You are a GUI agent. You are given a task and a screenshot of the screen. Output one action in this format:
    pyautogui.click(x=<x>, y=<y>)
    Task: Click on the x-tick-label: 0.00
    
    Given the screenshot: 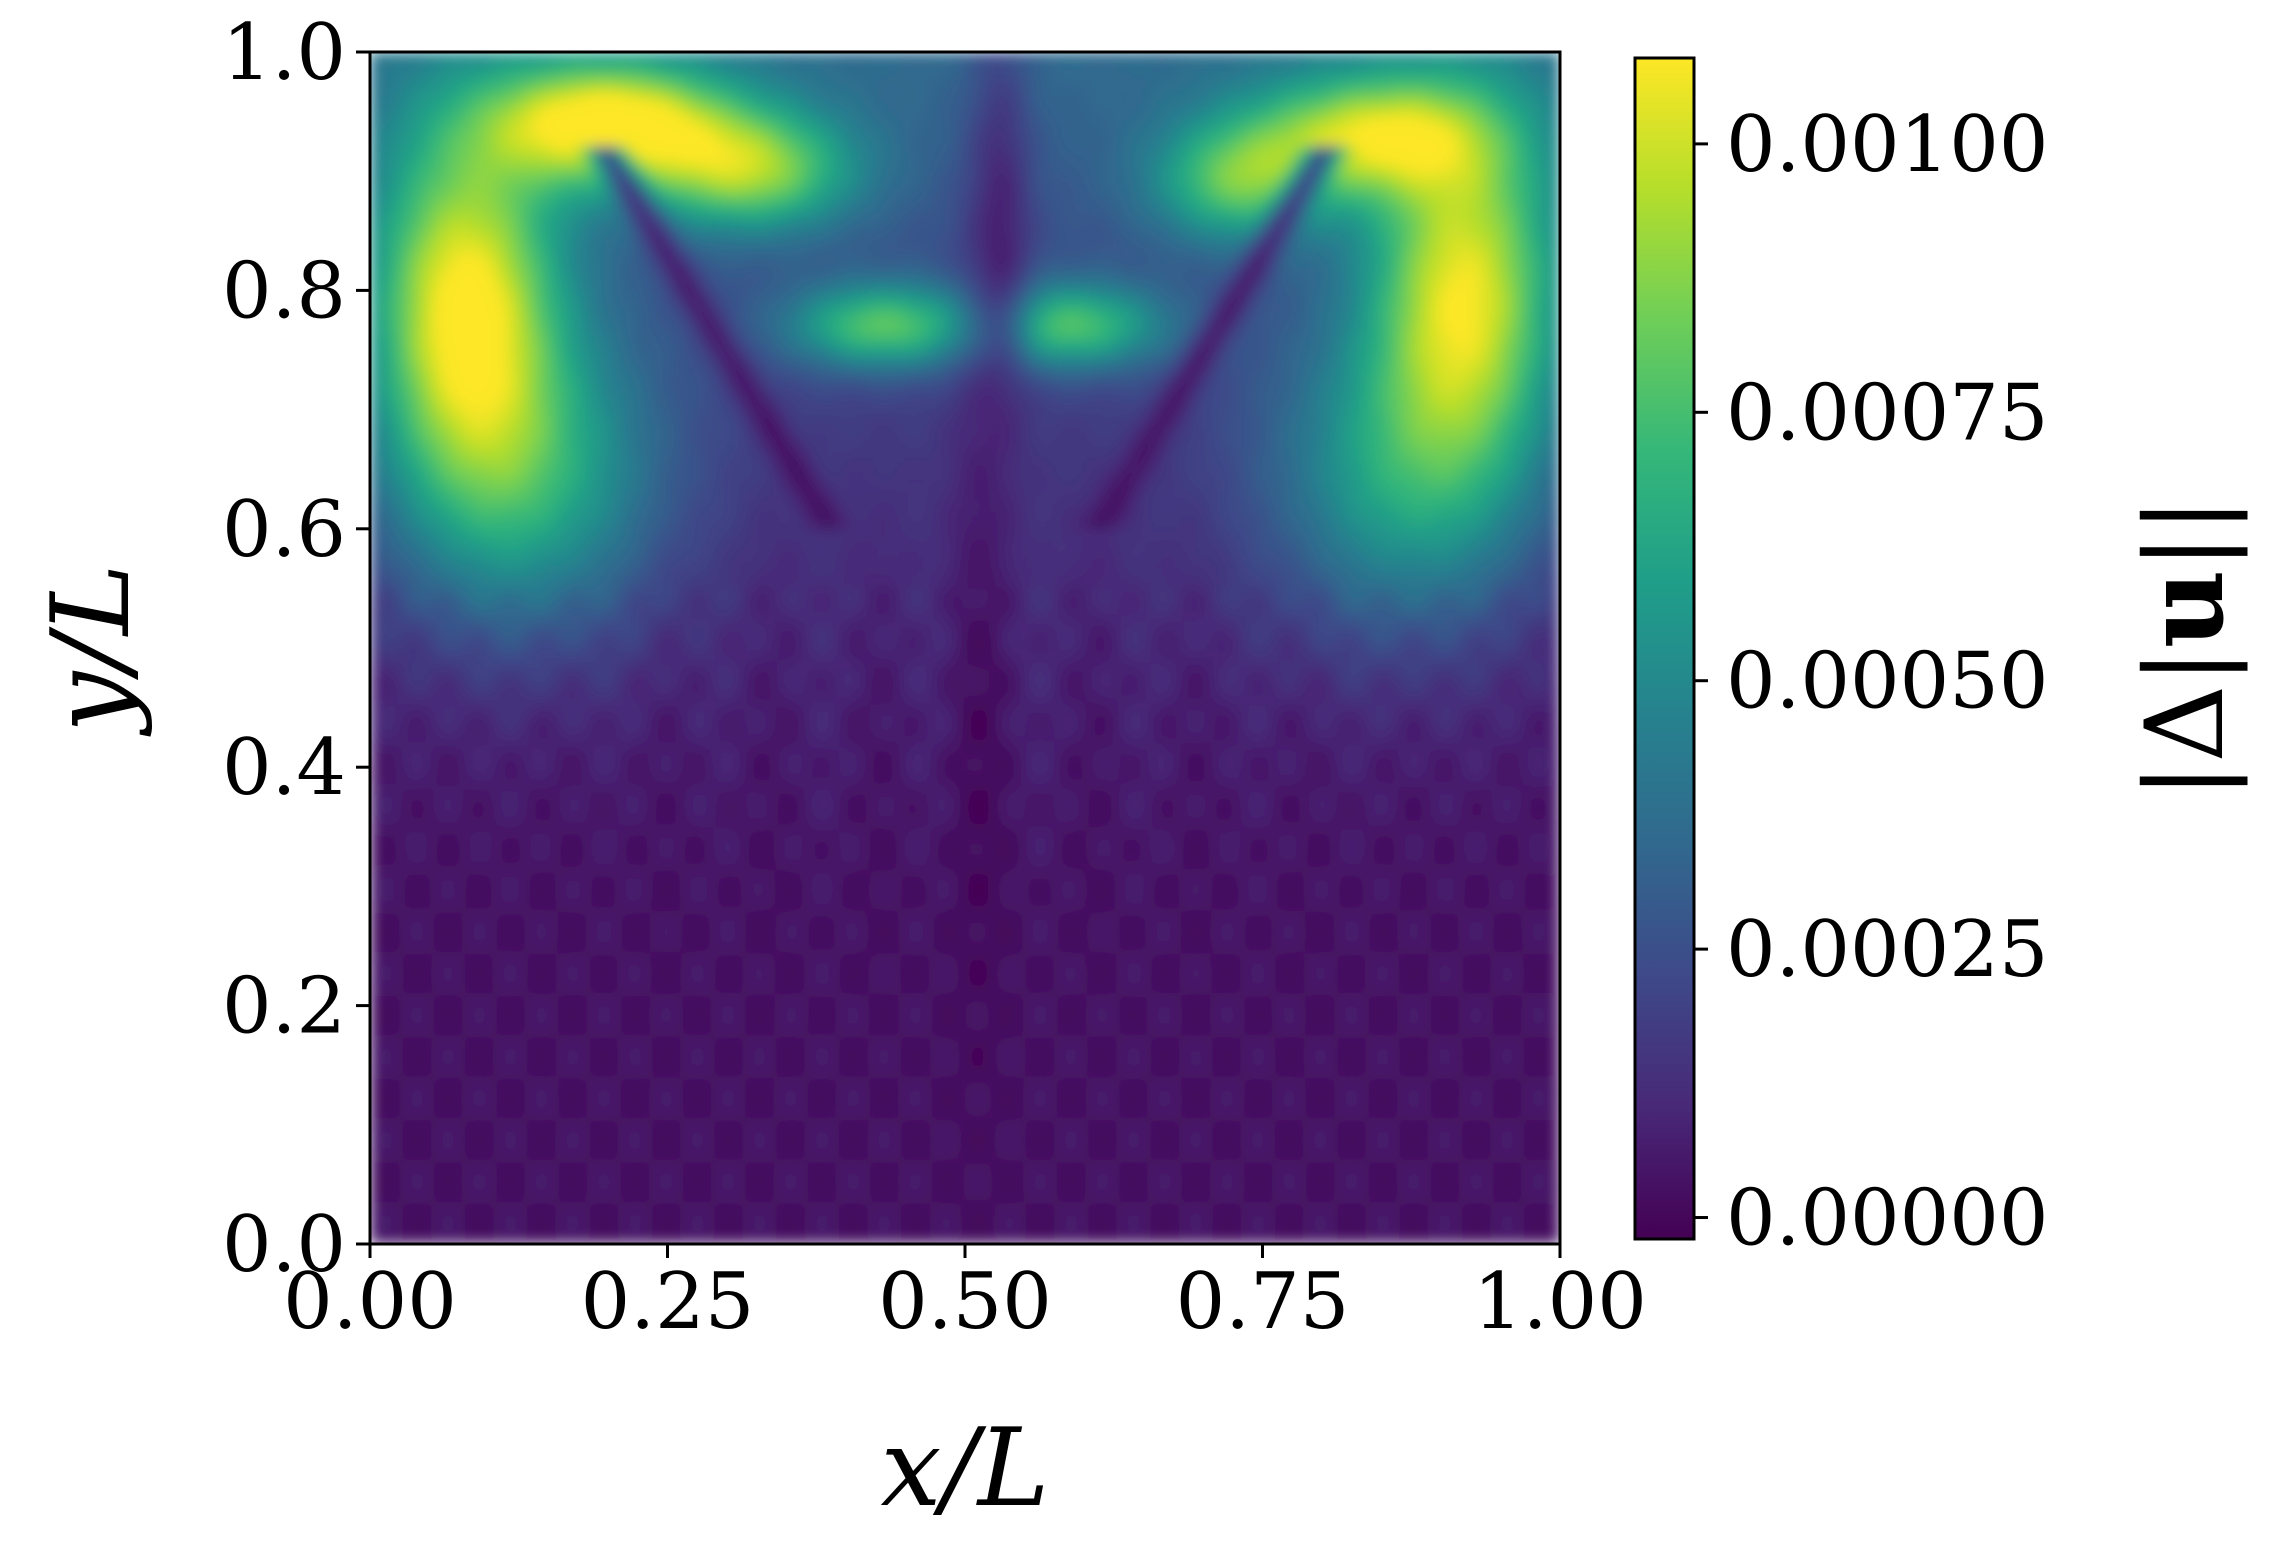 What is the action you would take?
    pyautogui.click(x=370, y=1302)
    